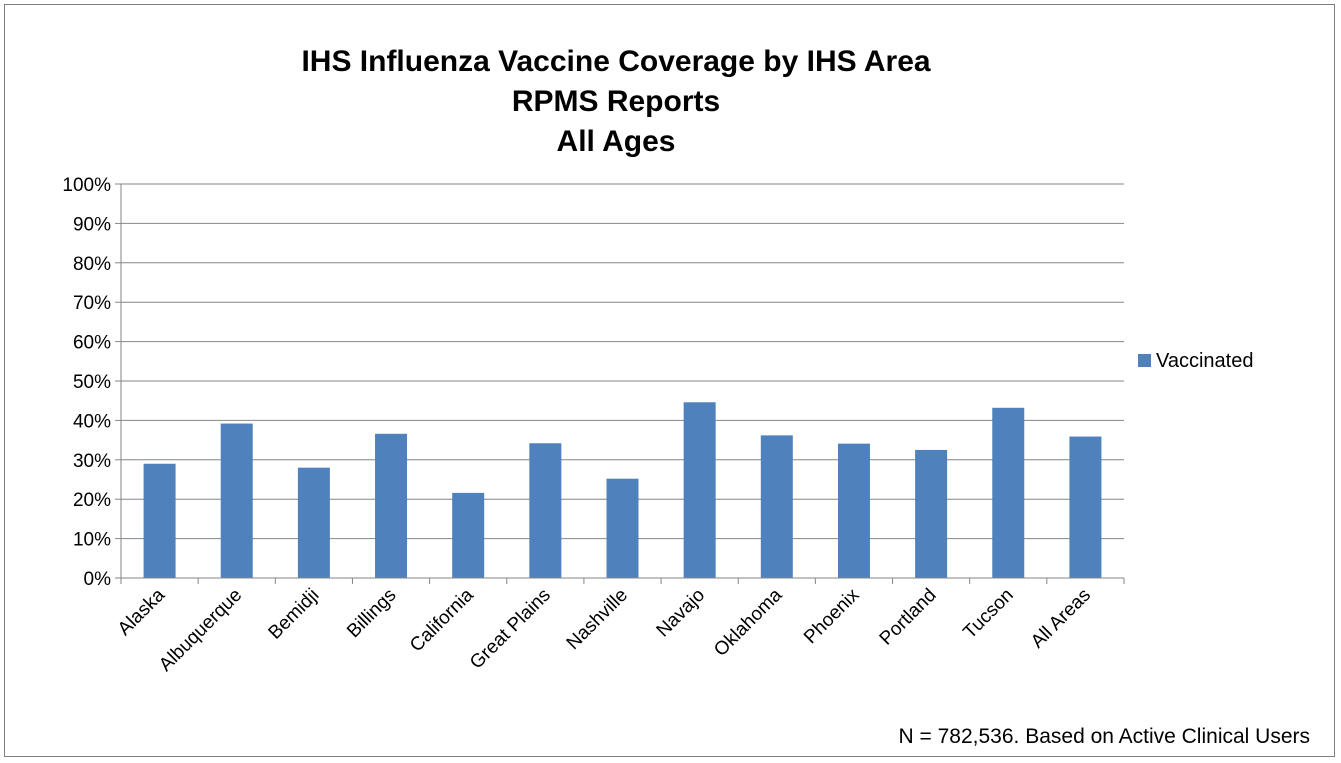 Image resolution: width=1341 pixels, height=763 pixels. I want to click on y-tick-label: 20%, so click(92, 500).